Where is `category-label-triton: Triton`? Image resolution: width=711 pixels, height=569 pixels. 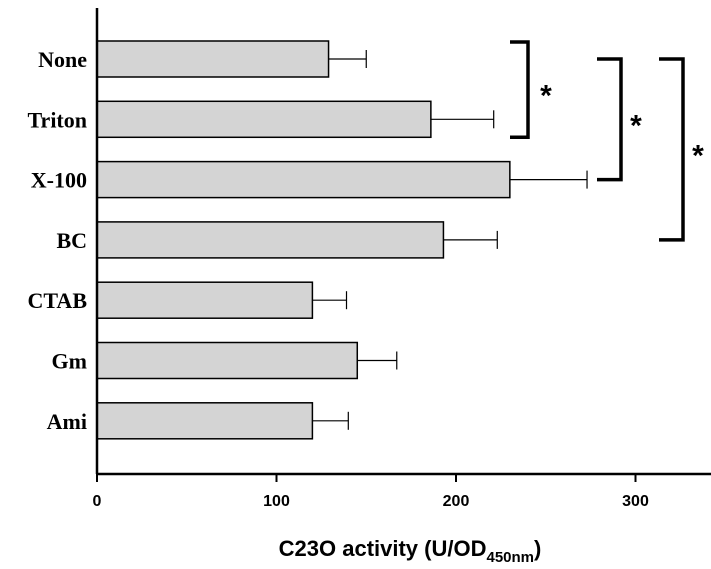
category-label-triton: Triton is located at coordinates (57, 119).